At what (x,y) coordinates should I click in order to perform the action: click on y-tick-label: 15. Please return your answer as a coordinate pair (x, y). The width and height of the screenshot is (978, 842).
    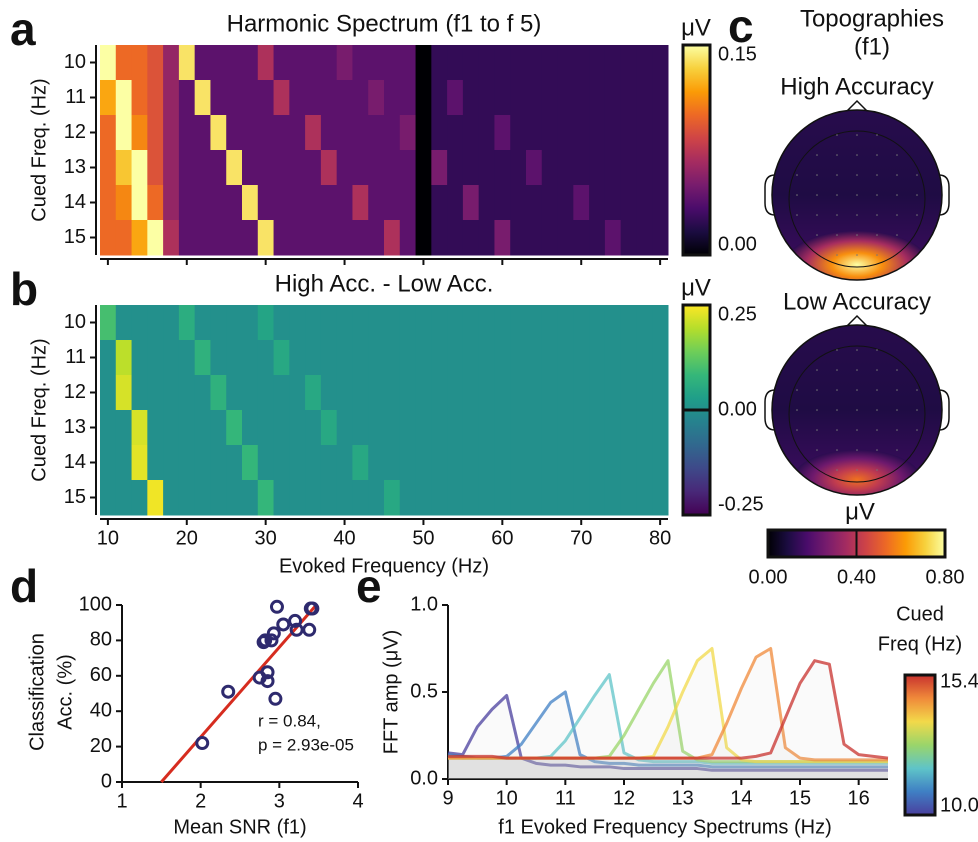
    Looking at the image, I should click on (75, 497).